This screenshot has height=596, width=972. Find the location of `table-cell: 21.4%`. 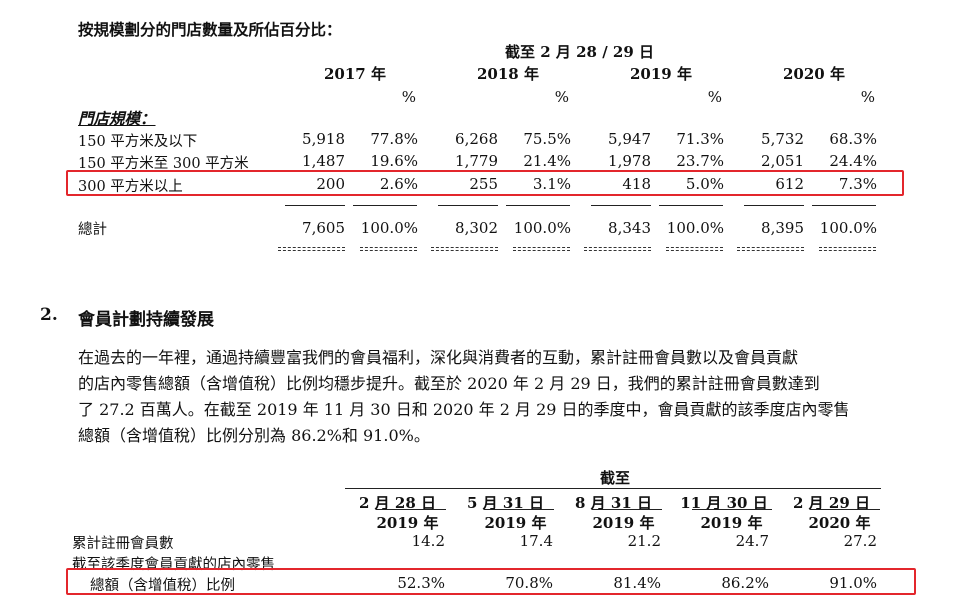

table-cell: 21.4% is located at coordinates (547, 161).